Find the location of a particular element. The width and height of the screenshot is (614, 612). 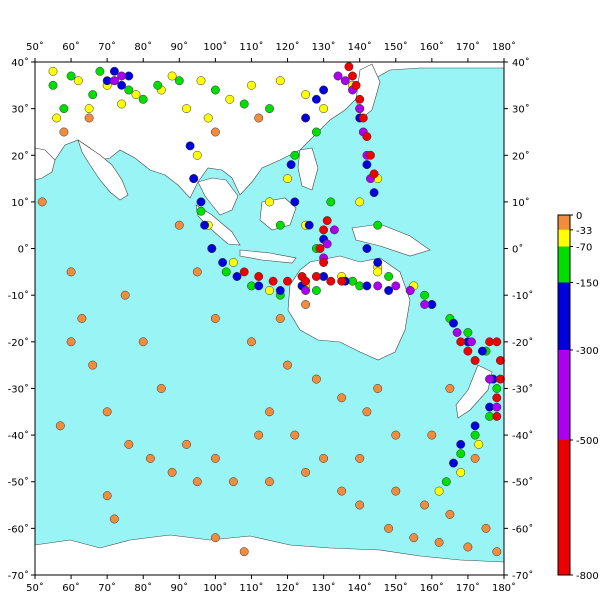

lon-tick-label: 50˚ is located at coordinates (35, 47).